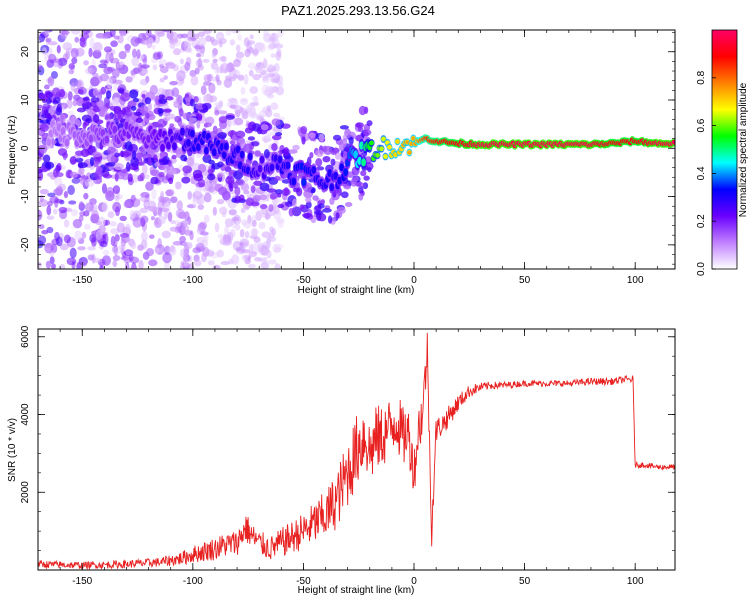 This screenshot has width=750, height=600. What do you see at coordinates (358, 10) in the screenshot?
I see `chart-title: PAZ1.2025.293.13.56.G24` at bounding box center [358, 10].